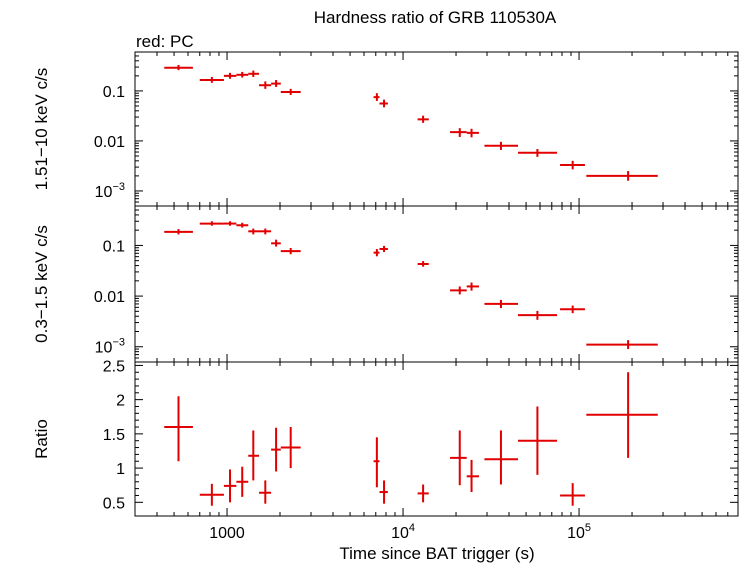  What do you see at coordinates (41, 439) in the screenshot?
I see `y-axis-label: Ratio` at bounding box center [41, 439].